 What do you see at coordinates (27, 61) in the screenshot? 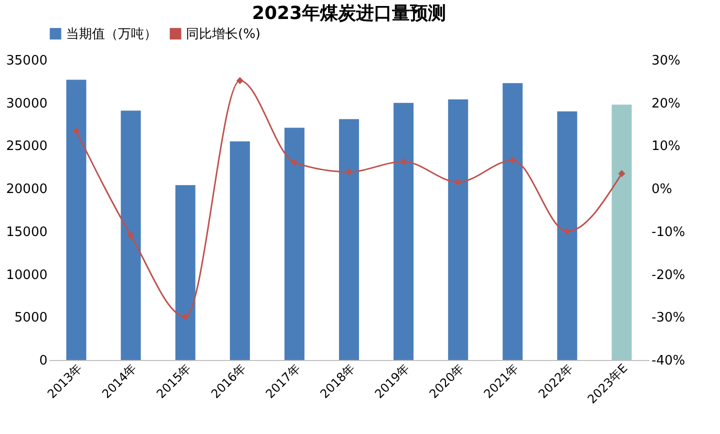
I see `y-tick-label: 35000` at bounding box center [27, 61].